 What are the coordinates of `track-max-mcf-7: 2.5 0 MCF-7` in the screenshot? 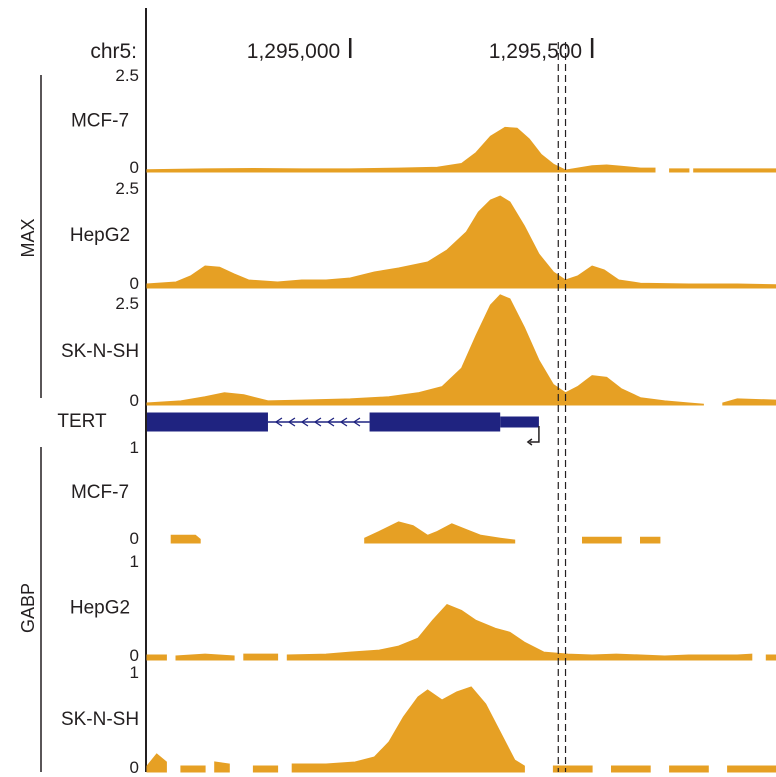 It's located at (423, 121).